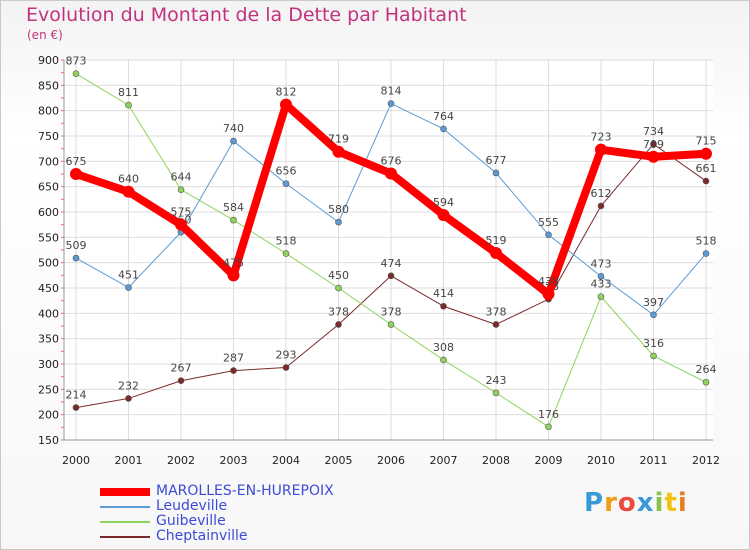 The width and height of the screenshot is (750, 550). Describe the element at coordinates (654, 460) in the screenshot. I see `x-tick-label: 2011` at that location.